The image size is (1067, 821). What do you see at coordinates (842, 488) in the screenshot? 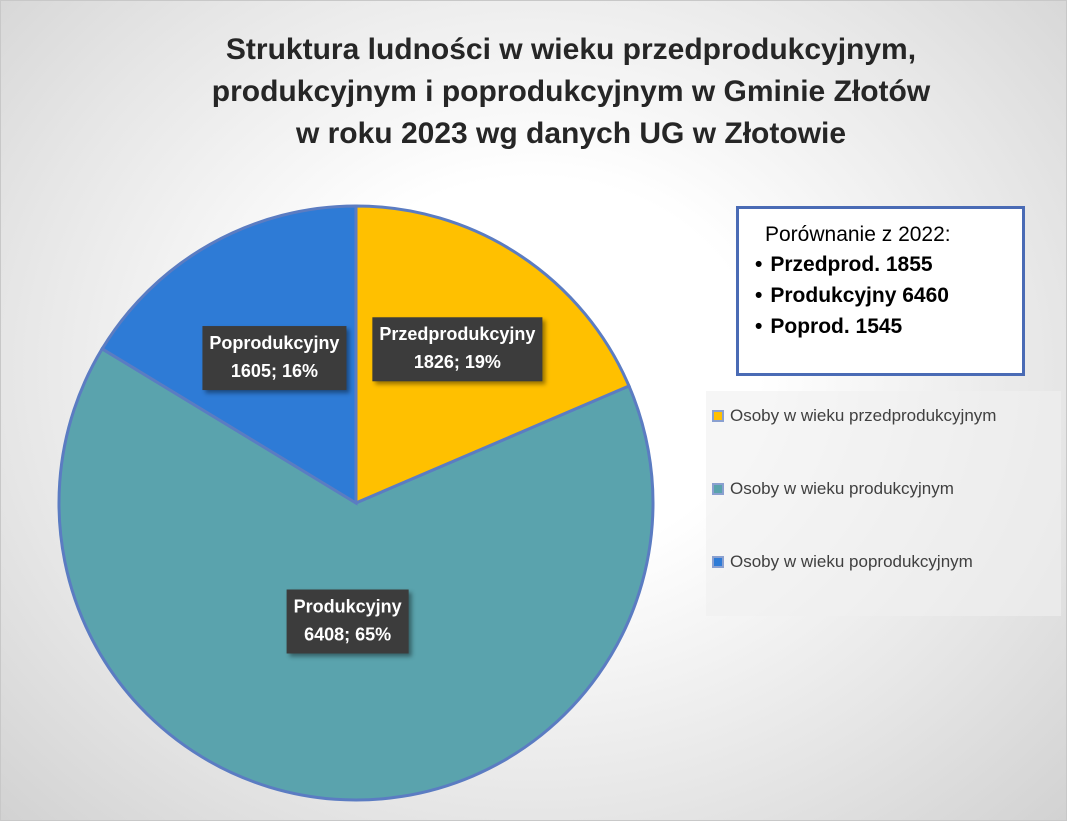
I see `legend-label: Osoby w wieku produkcyjnym` at bounding box center [842, 488].